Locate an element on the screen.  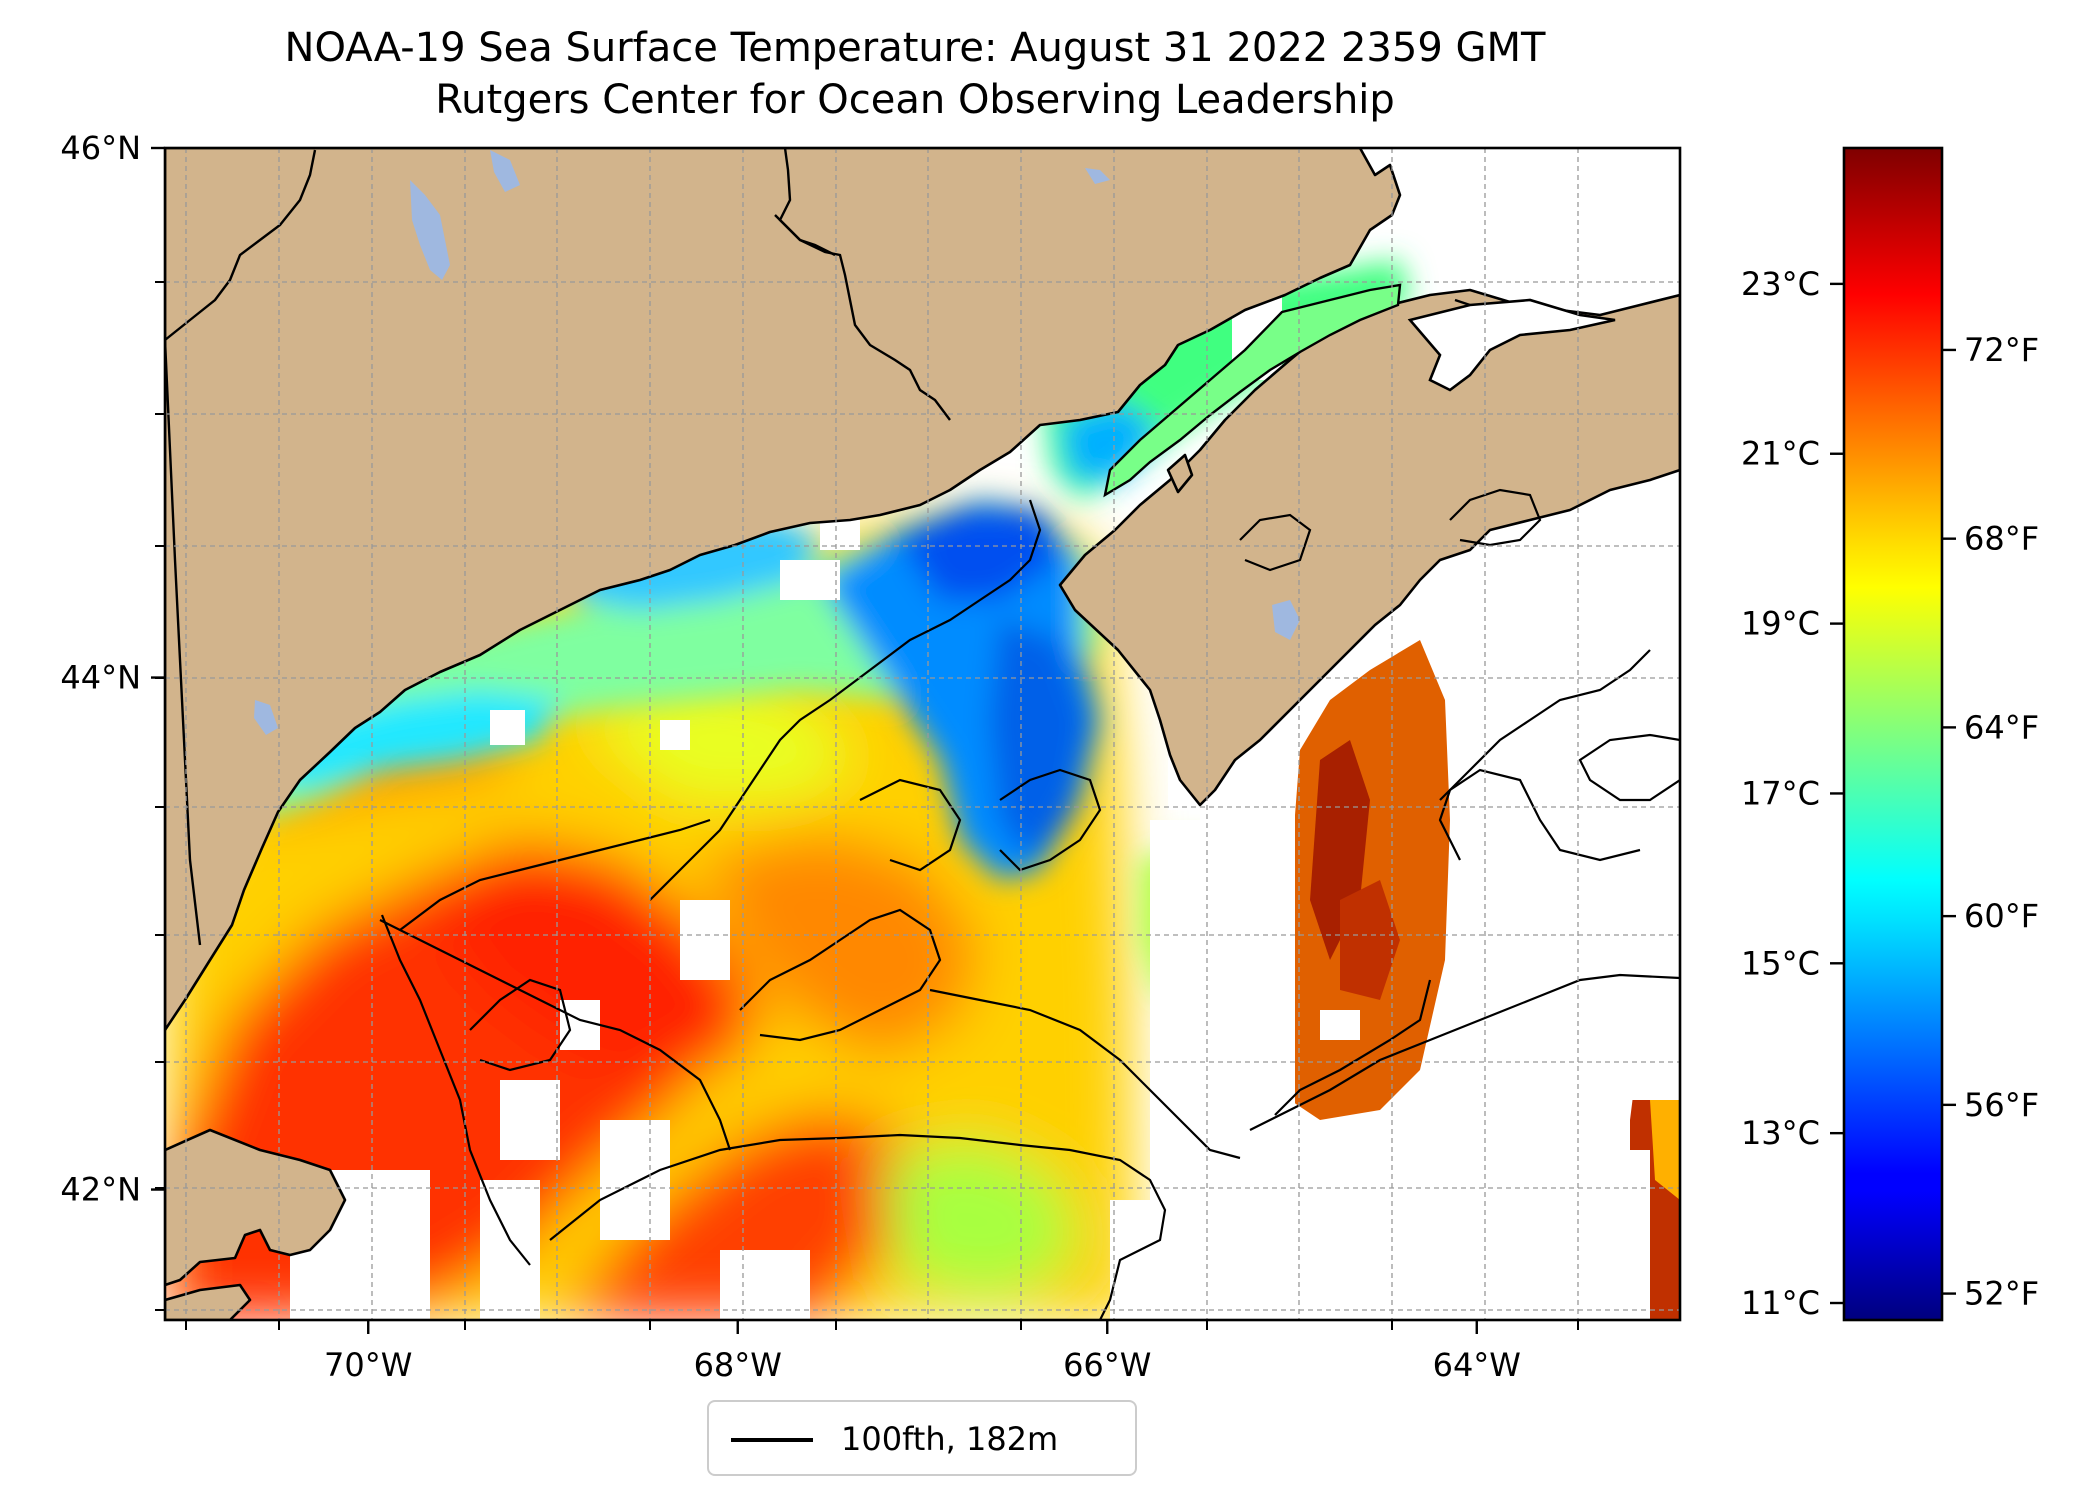
legend-line-swatch is located at coordinates (772, 1440).